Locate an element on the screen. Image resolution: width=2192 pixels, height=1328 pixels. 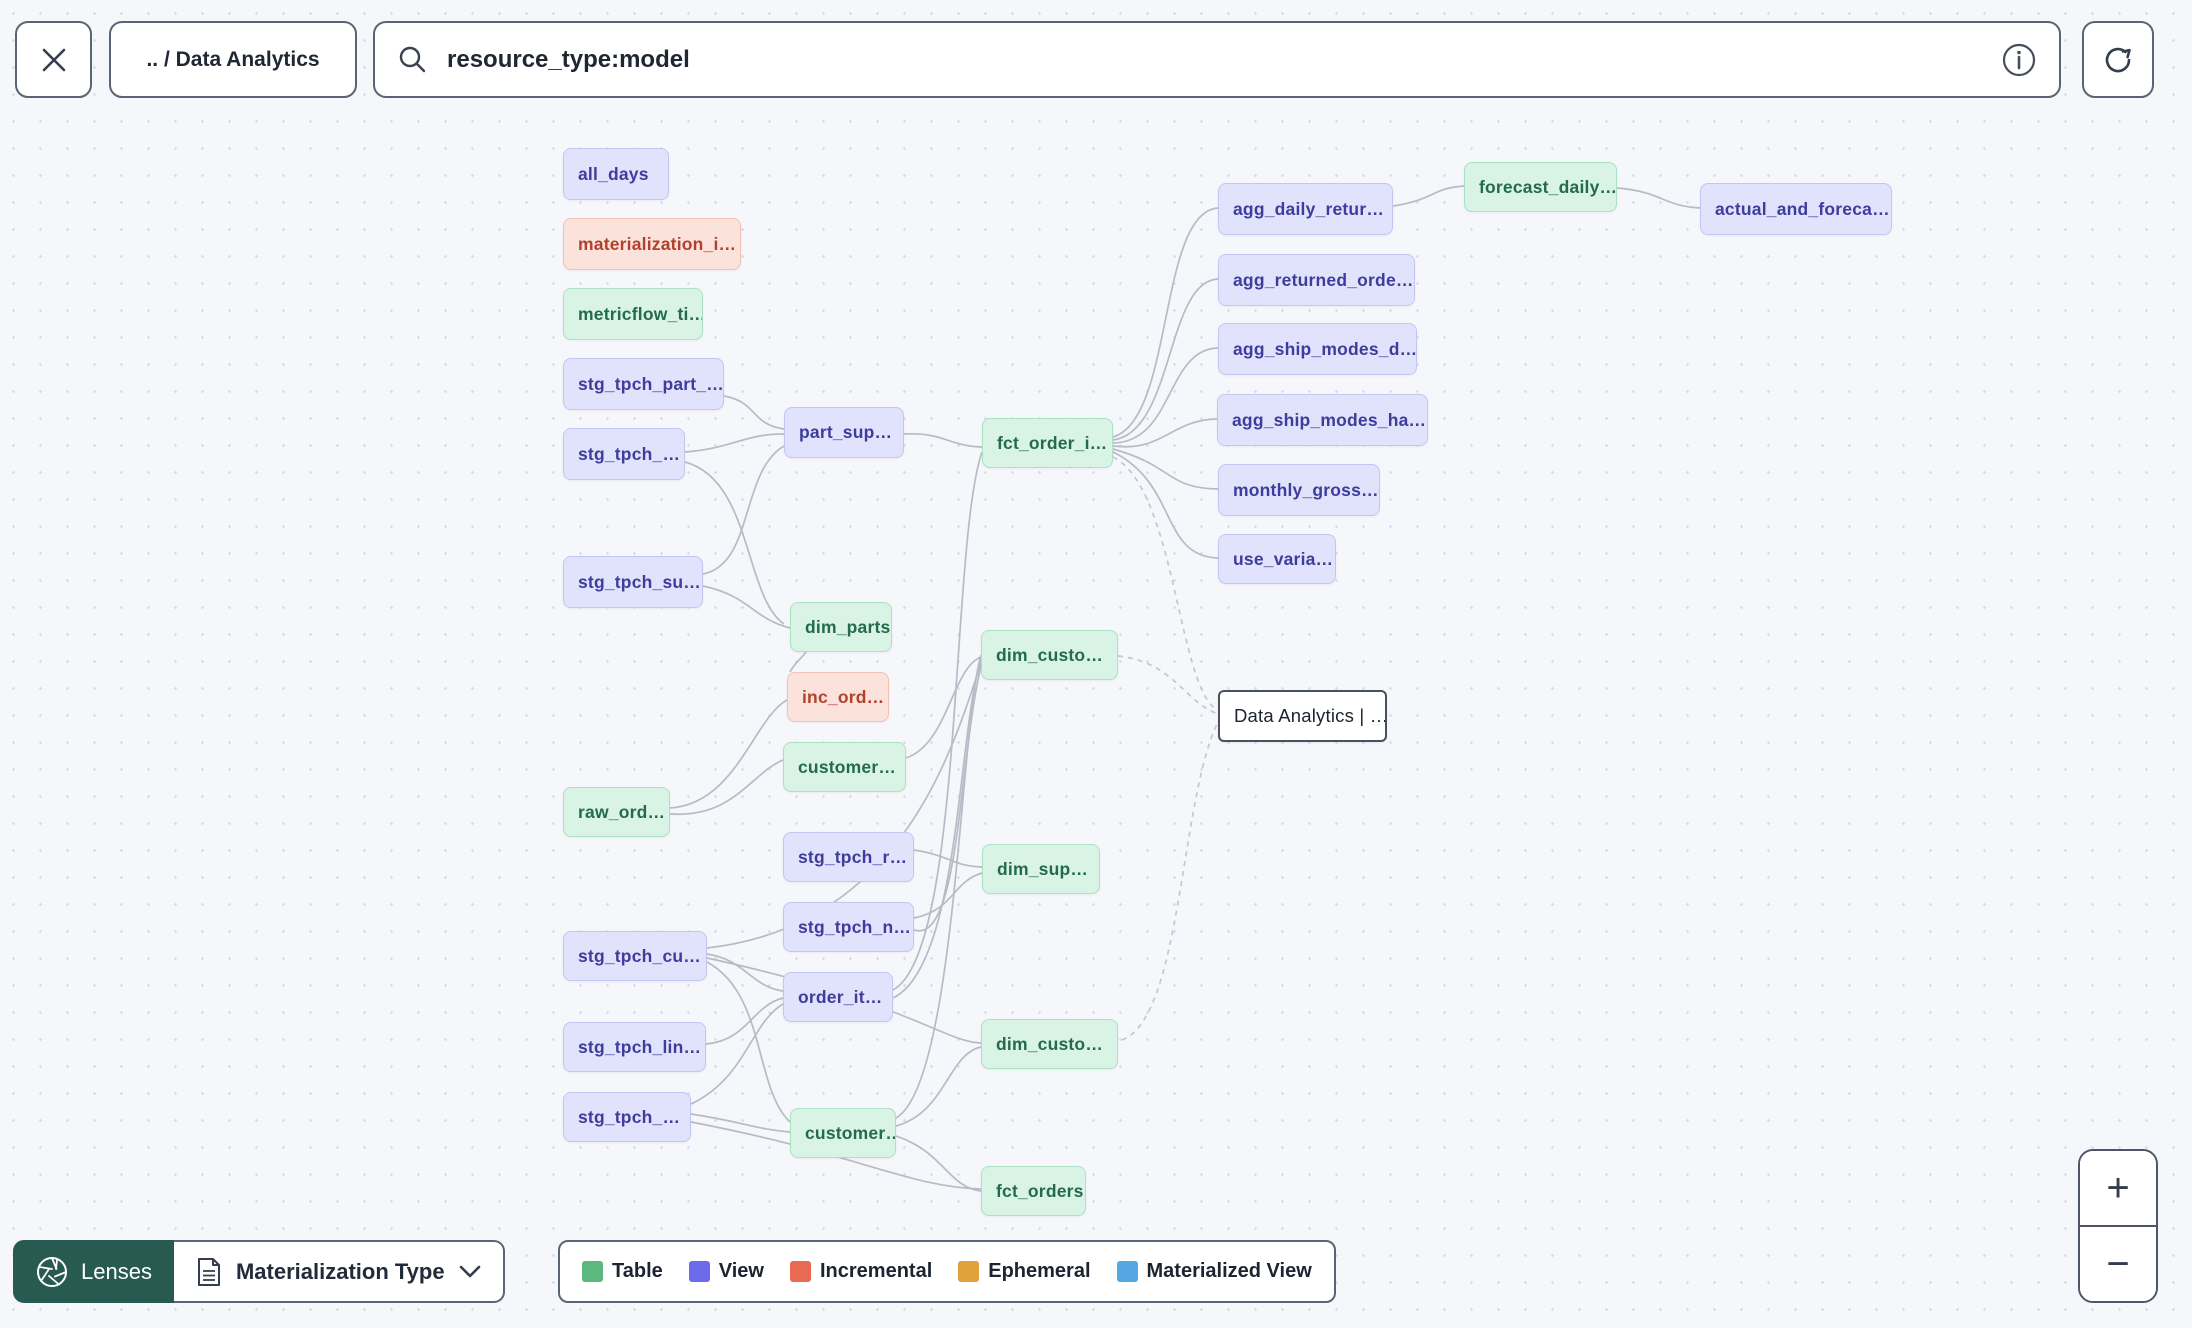
node-dim-parts: dim_parts is located at coordinates (841, 627).